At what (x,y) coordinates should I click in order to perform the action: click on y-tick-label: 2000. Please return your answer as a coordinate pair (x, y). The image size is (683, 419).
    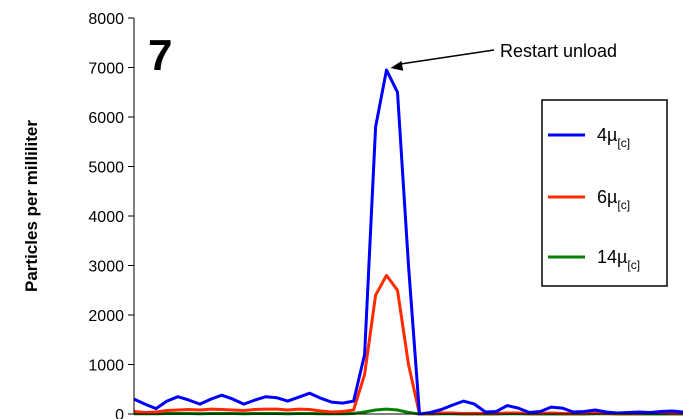
    Looking at the image, I should click on (106, 316).